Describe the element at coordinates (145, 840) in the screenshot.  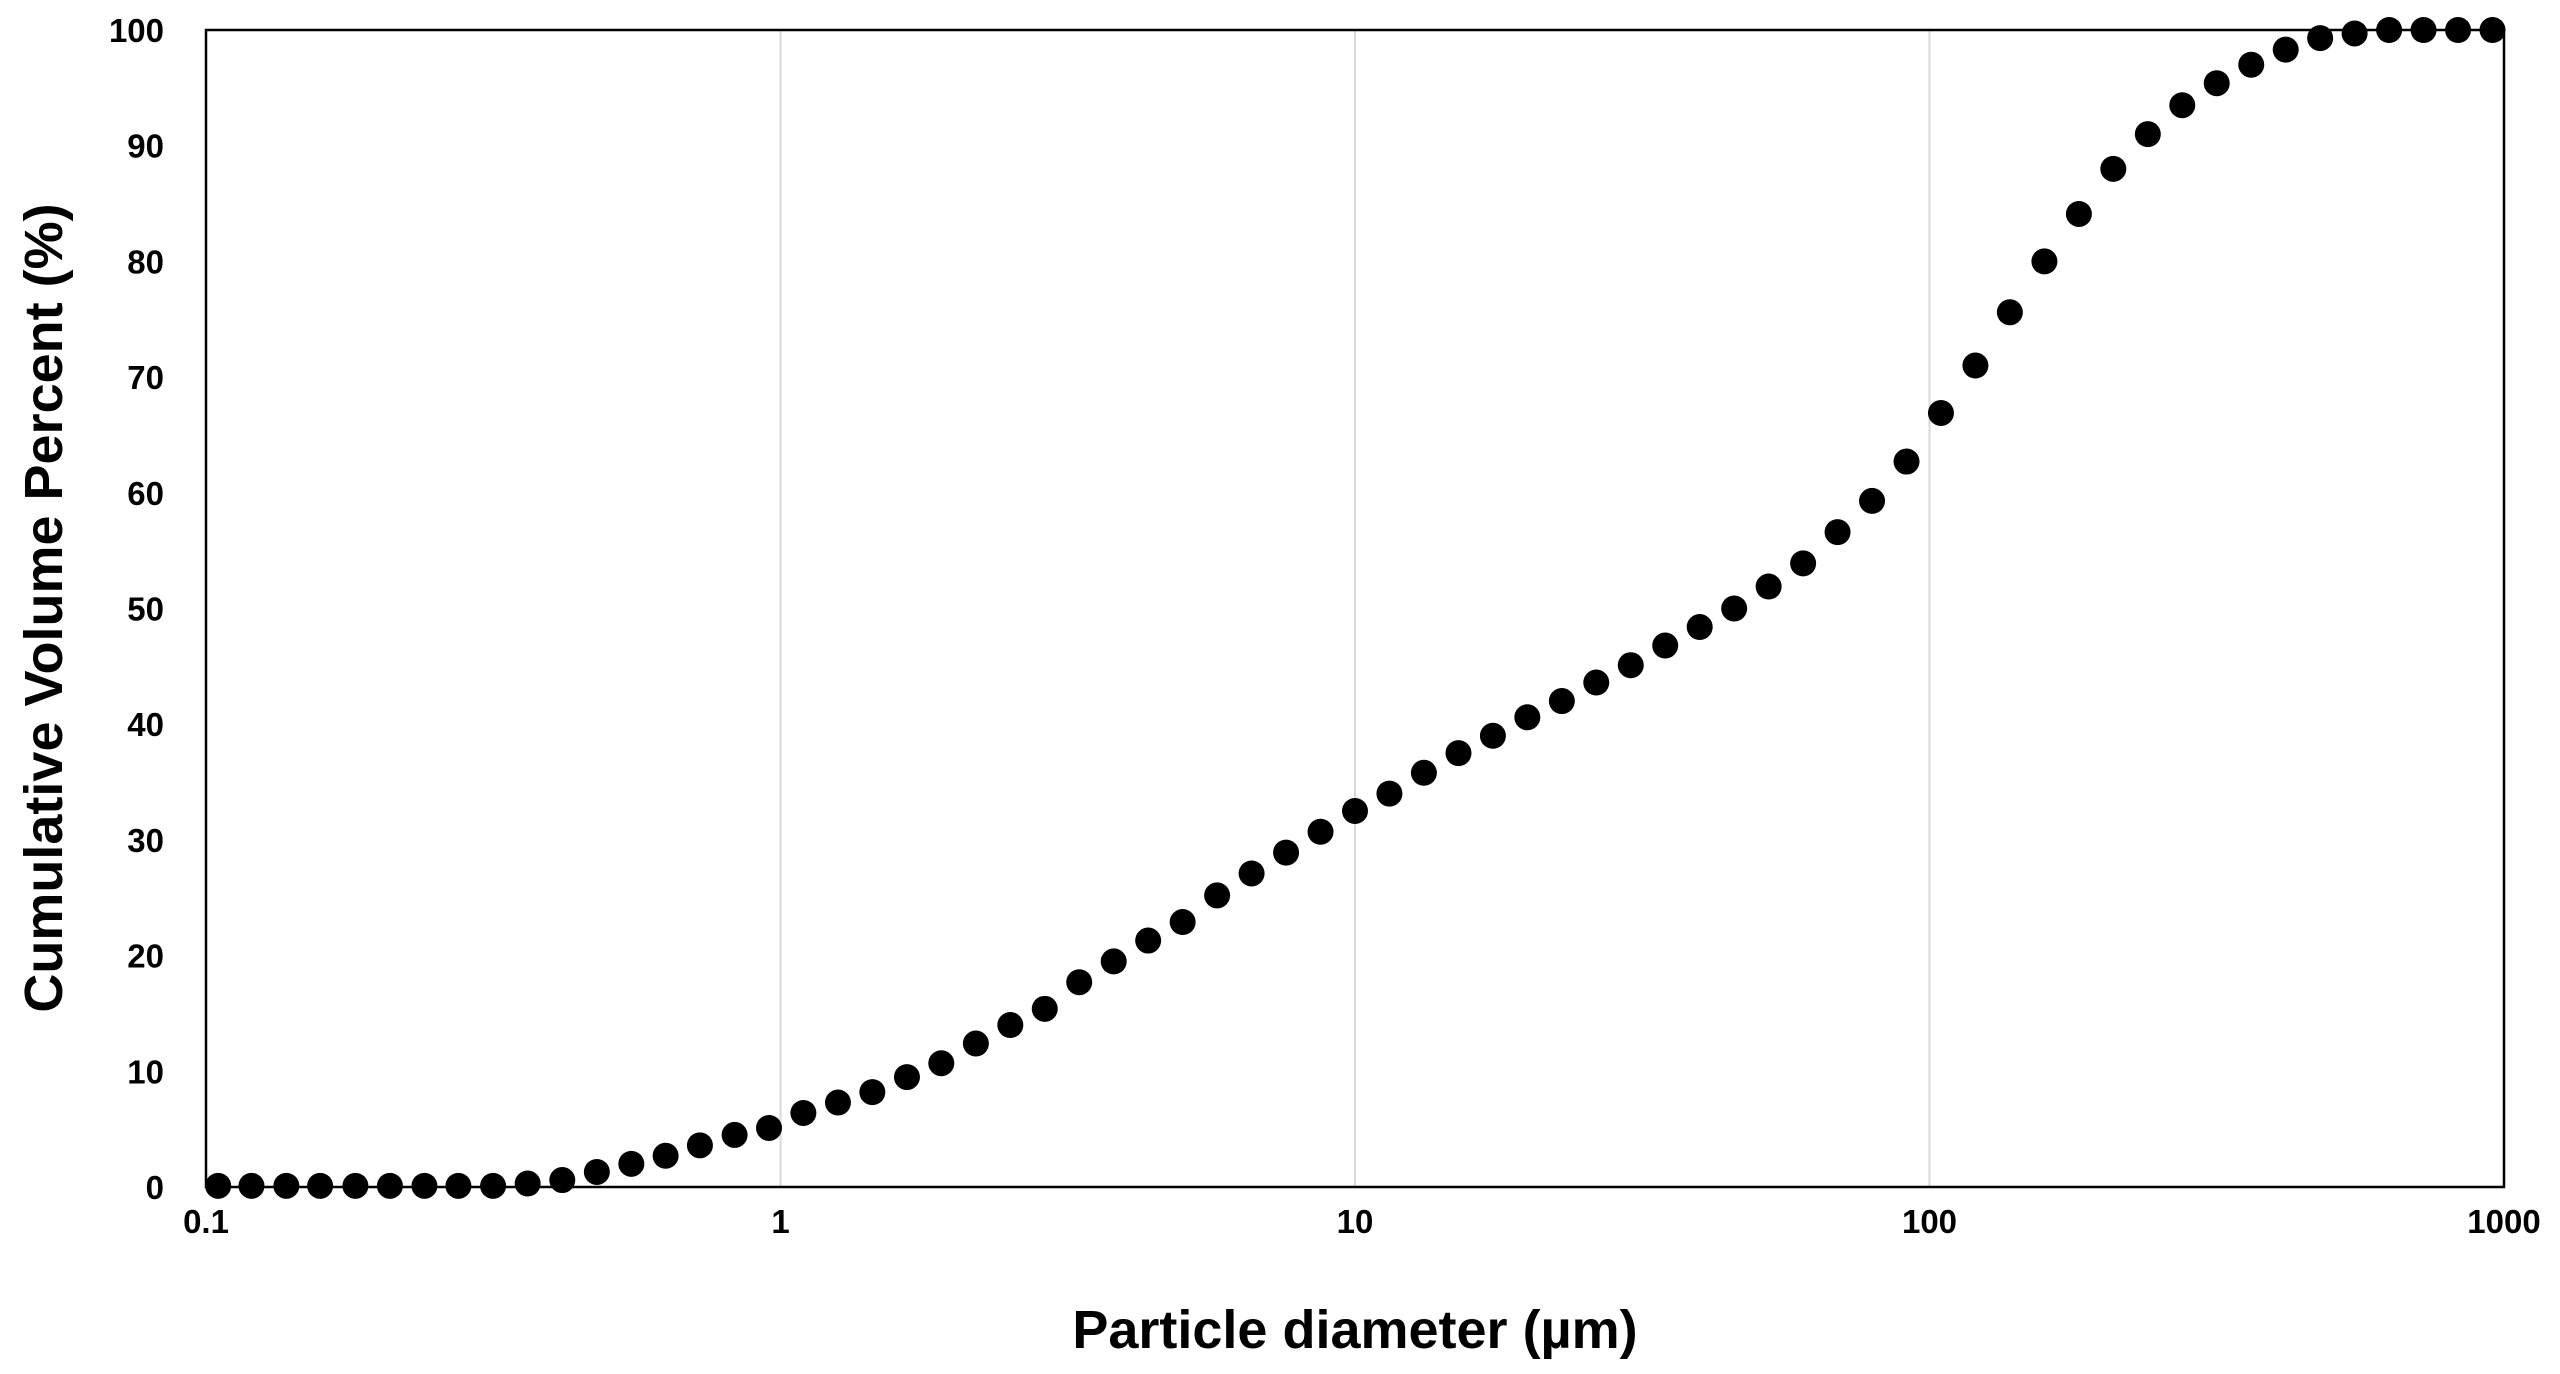
I see `y-tick-label: 30` at that location.